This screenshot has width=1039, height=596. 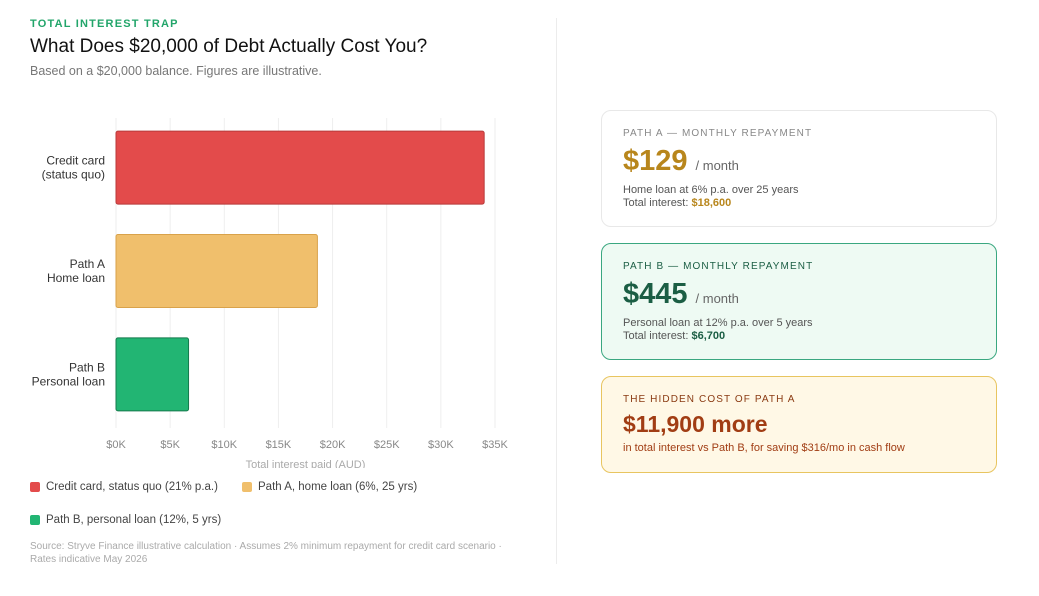 What do you see at coordinates (76, 278) in the screenshot?
I see `category-label-line: Home loan` at bounding box center [76, 278].